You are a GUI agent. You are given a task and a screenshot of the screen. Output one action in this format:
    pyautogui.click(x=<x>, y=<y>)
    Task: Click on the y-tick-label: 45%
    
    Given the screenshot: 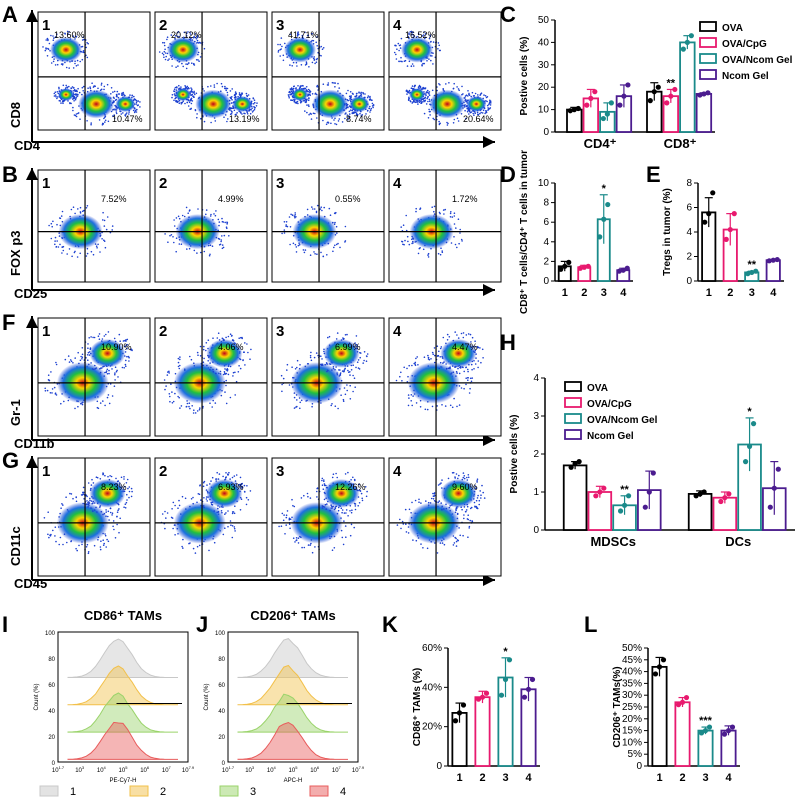 What is the action you would take?
    pyautogui.click(x=632, y=660)
    